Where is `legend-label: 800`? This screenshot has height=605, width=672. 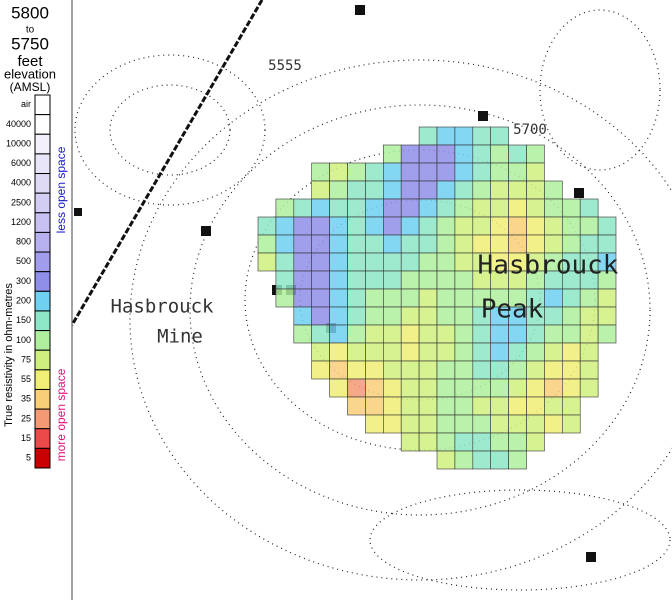 legend-label: 800 is located at coordinates (23, 242).